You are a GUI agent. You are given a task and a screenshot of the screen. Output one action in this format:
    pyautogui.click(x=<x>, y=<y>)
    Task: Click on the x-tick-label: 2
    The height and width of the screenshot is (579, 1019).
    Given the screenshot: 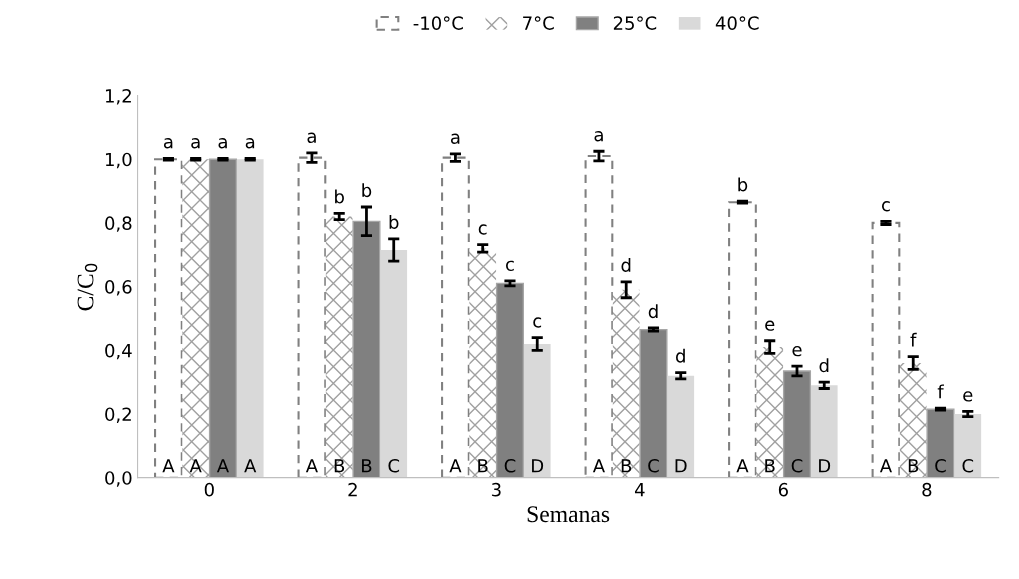 What is the action you would take?
    pyautogui.click(x=352, y=489)
    